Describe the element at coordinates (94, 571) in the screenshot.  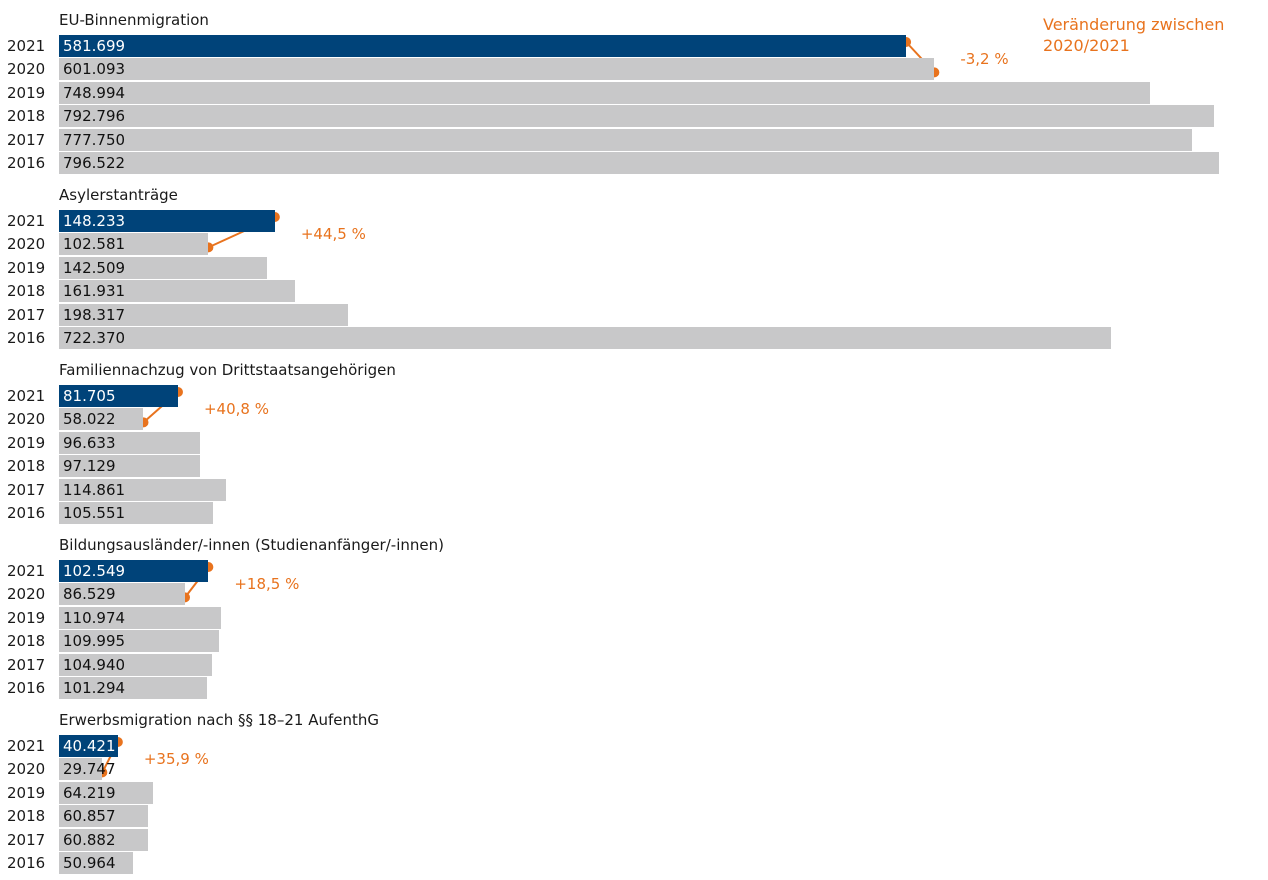
I see `value-label: 102.549` at that location.